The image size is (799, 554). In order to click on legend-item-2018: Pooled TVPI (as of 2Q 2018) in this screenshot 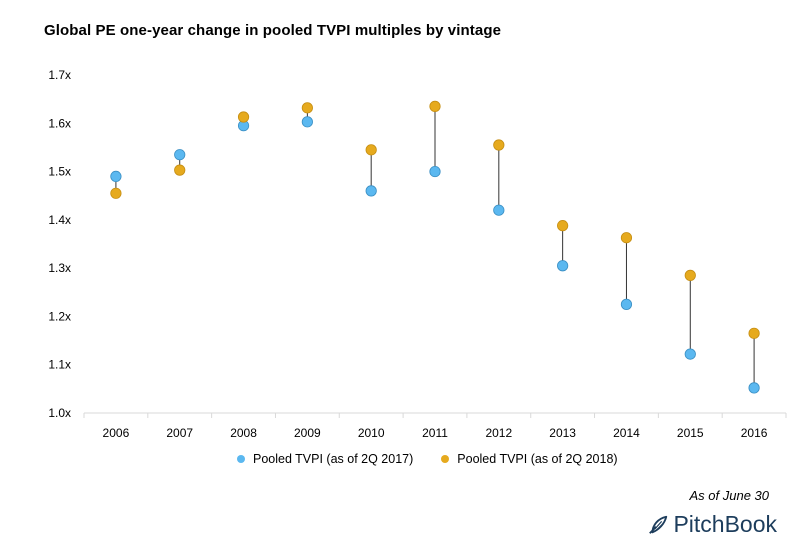, I will do `click(529, 459)`.